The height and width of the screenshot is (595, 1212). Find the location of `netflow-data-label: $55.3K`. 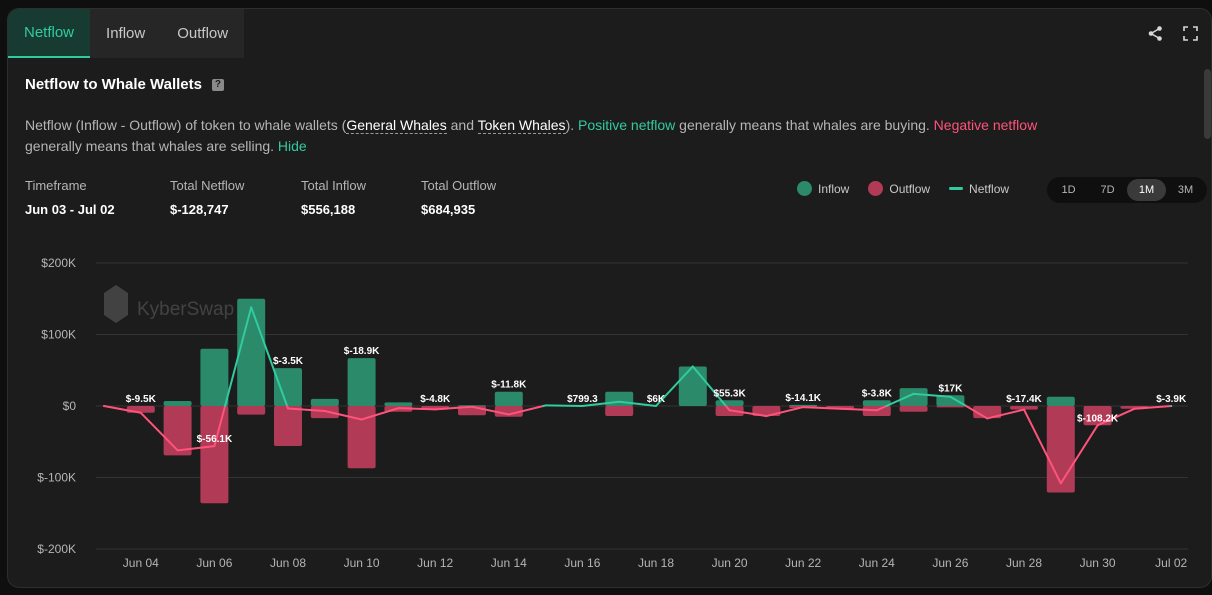

netflow-data-label: $55.3K is located at coordinates (729, 393).